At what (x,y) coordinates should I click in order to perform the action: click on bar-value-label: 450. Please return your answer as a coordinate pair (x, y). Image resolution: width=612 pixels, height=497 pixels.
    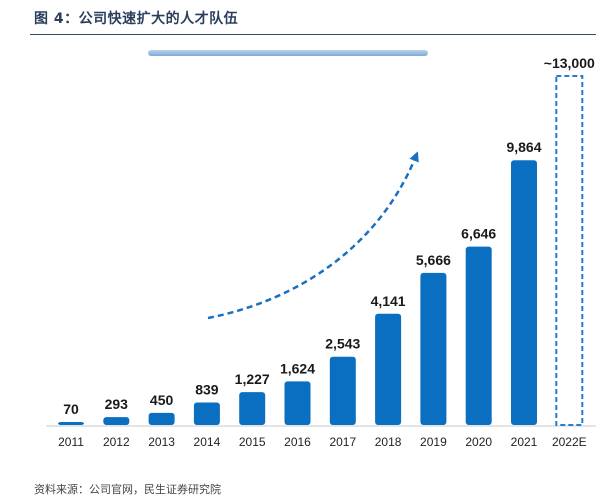
    Looking at the image, I should click on (162, 400).